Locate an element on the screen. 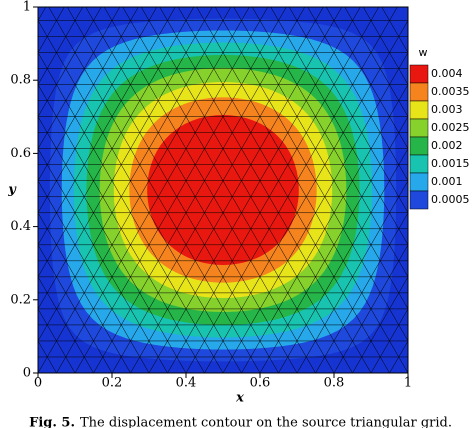  x-tick-label: 0.2 is located at coordinates (112, 383).